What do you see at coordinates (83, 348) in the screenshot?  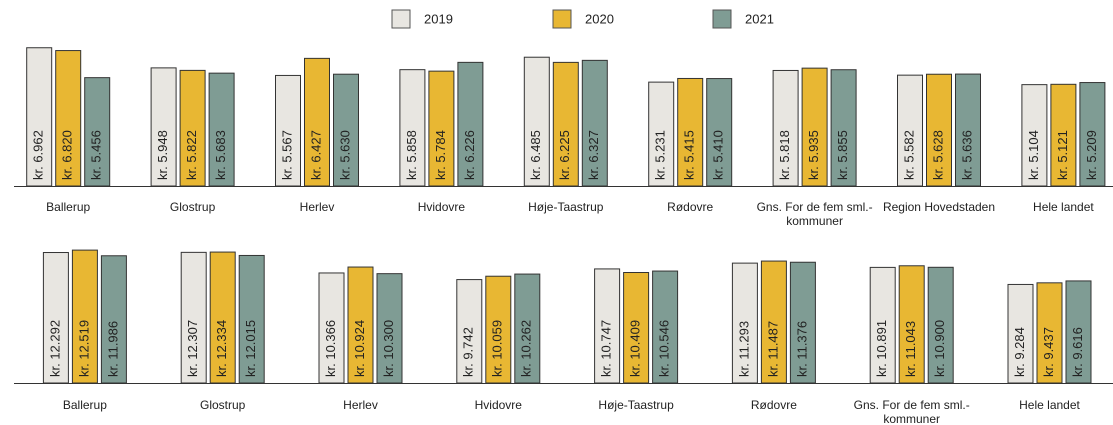 I see `value-label: kr. 12.519` at bounding box center [83, 348].